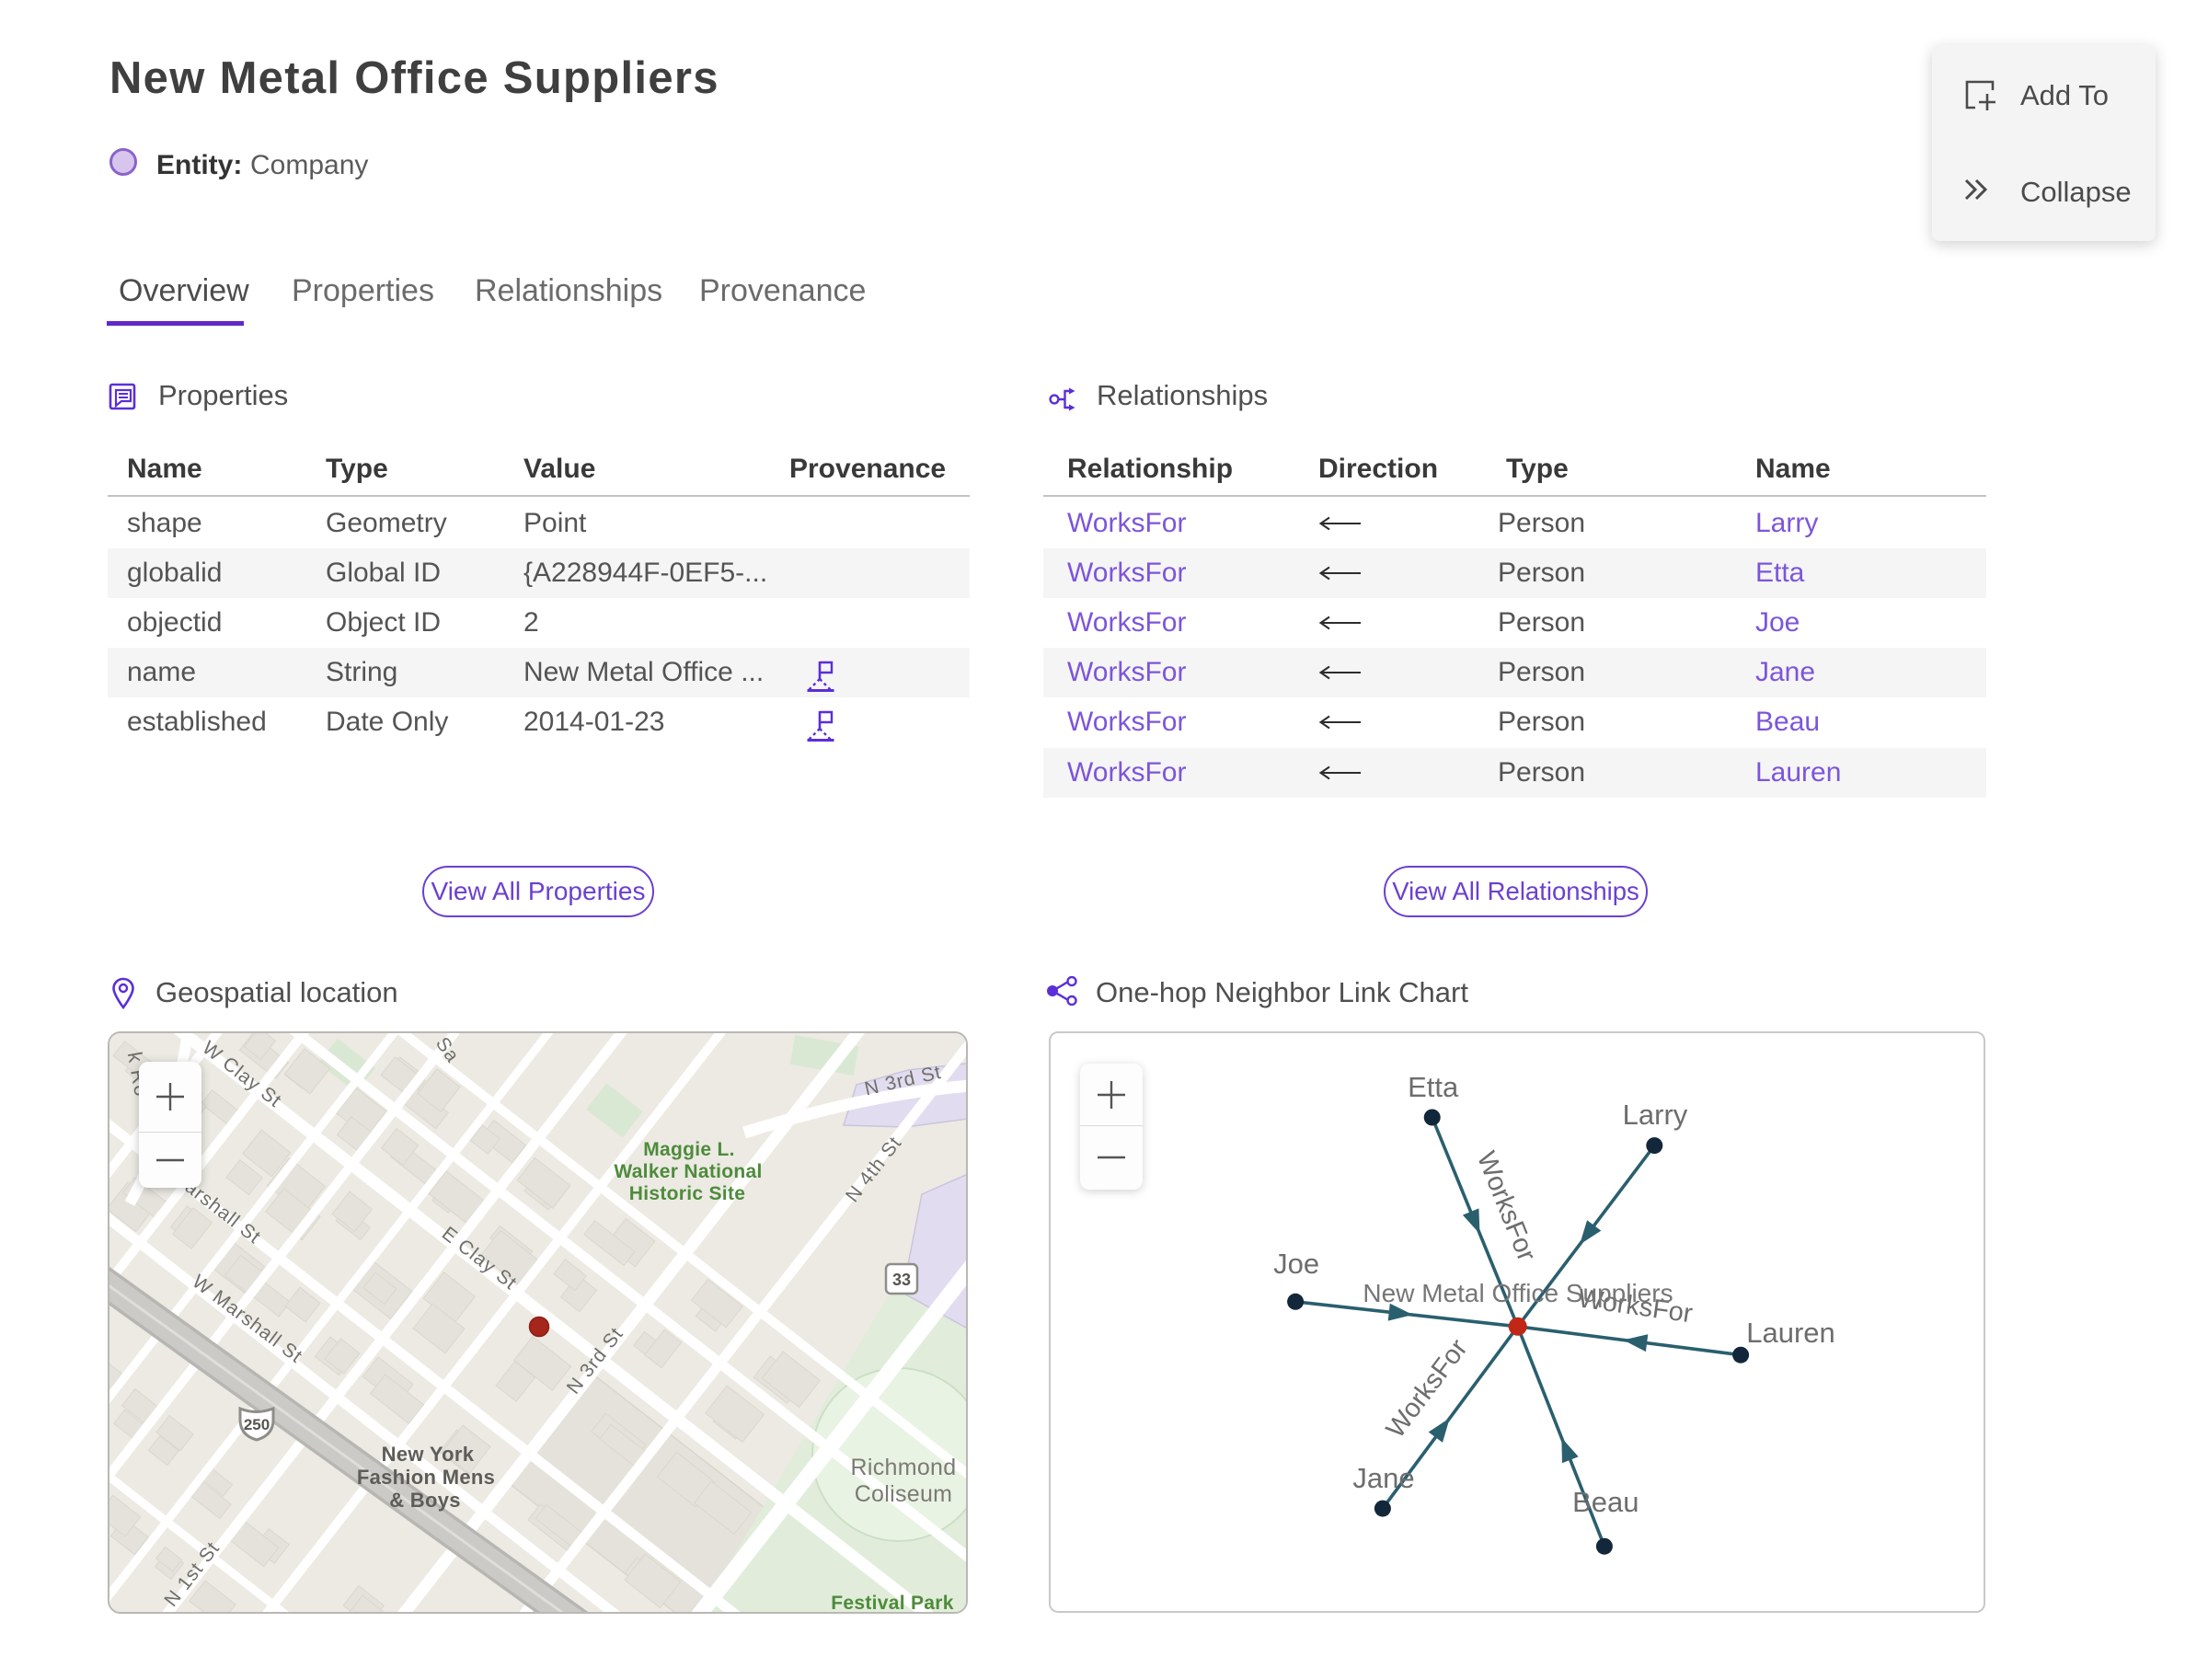  Describe the element at coordinates (687, 1193) in the screenshot. I see `svg-text: Historic Site` at that location.